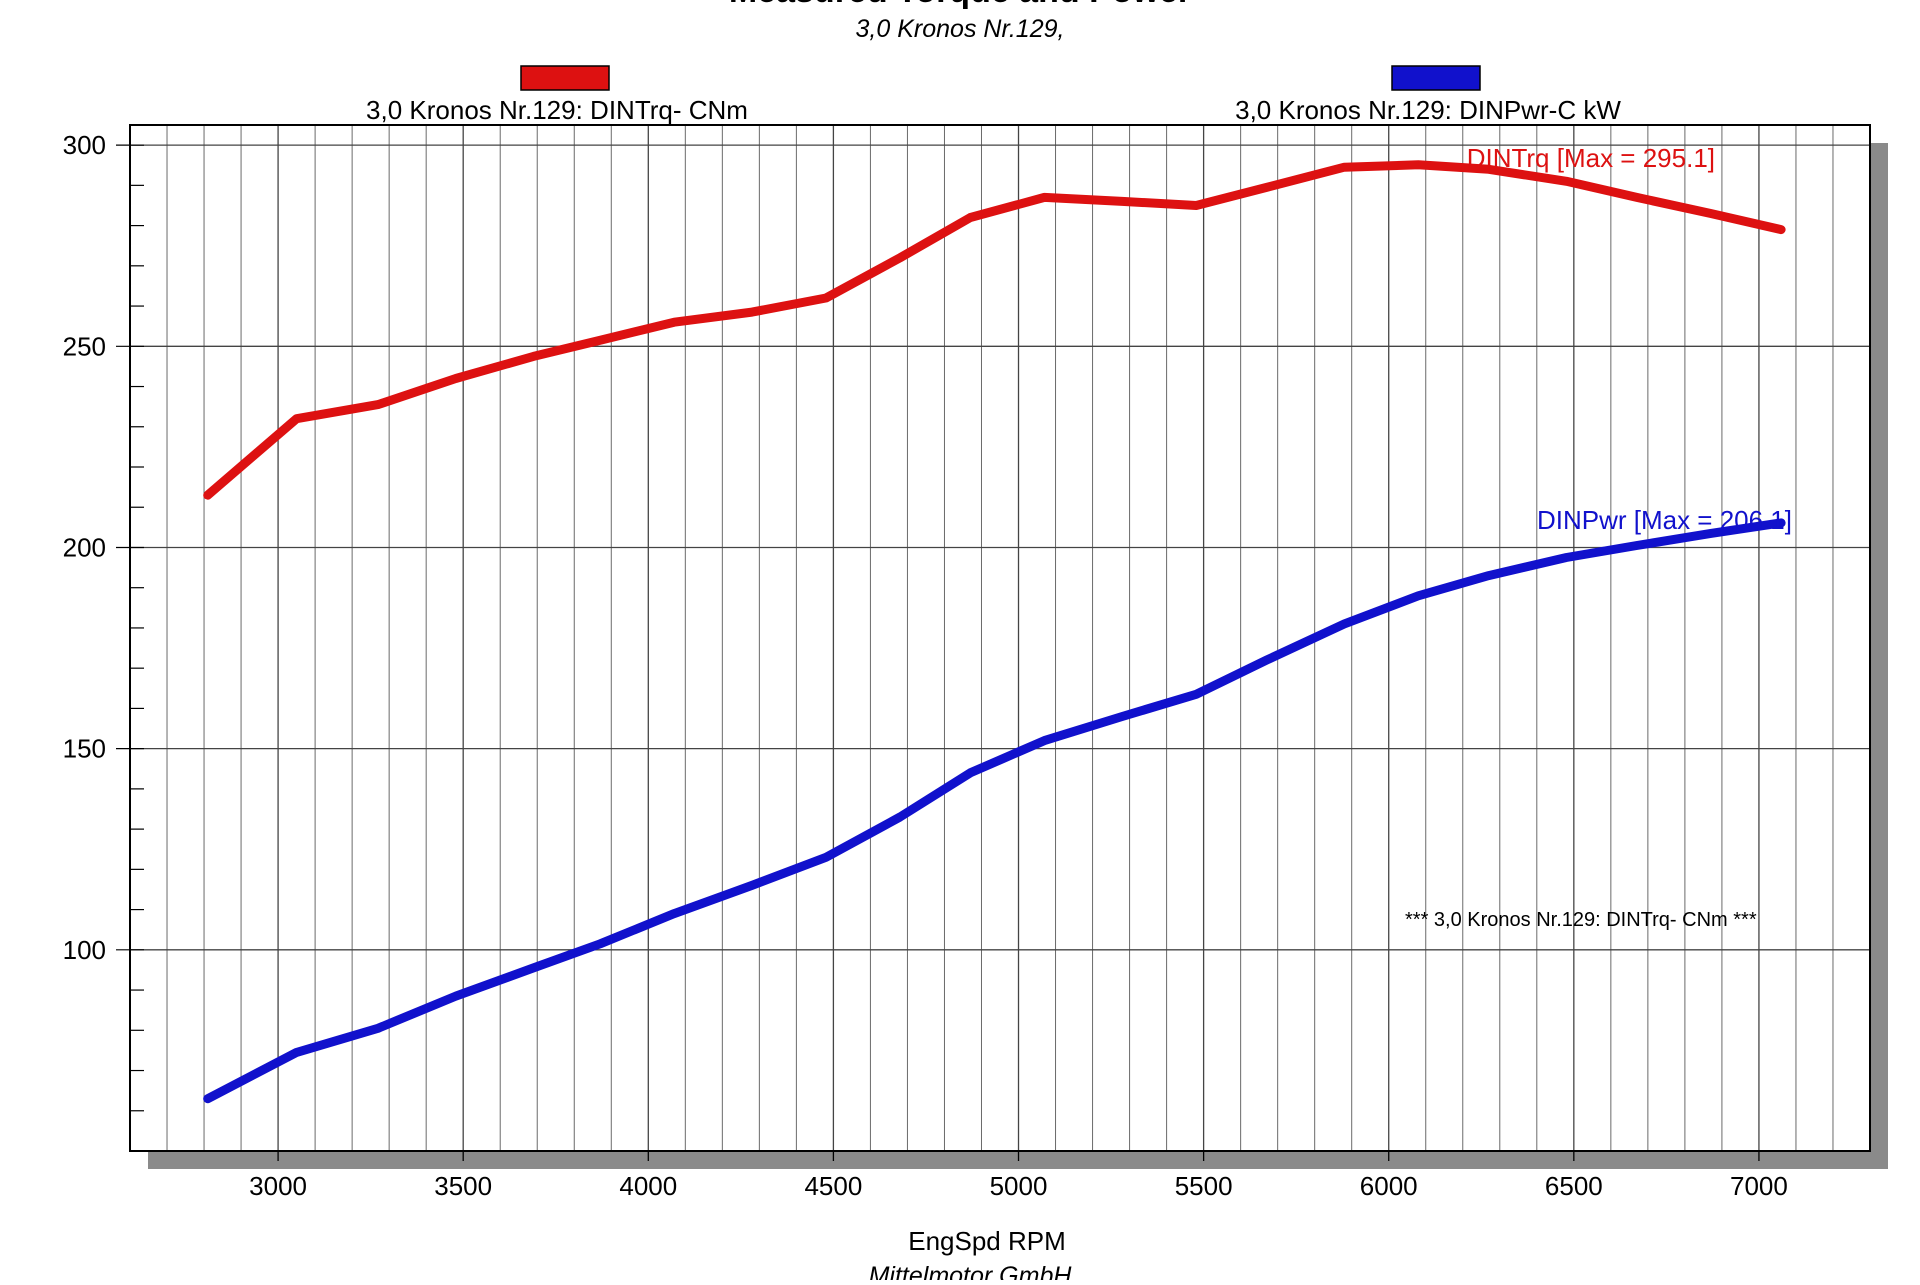  I want to click on y-tick-label: 300, so click(84, 145).